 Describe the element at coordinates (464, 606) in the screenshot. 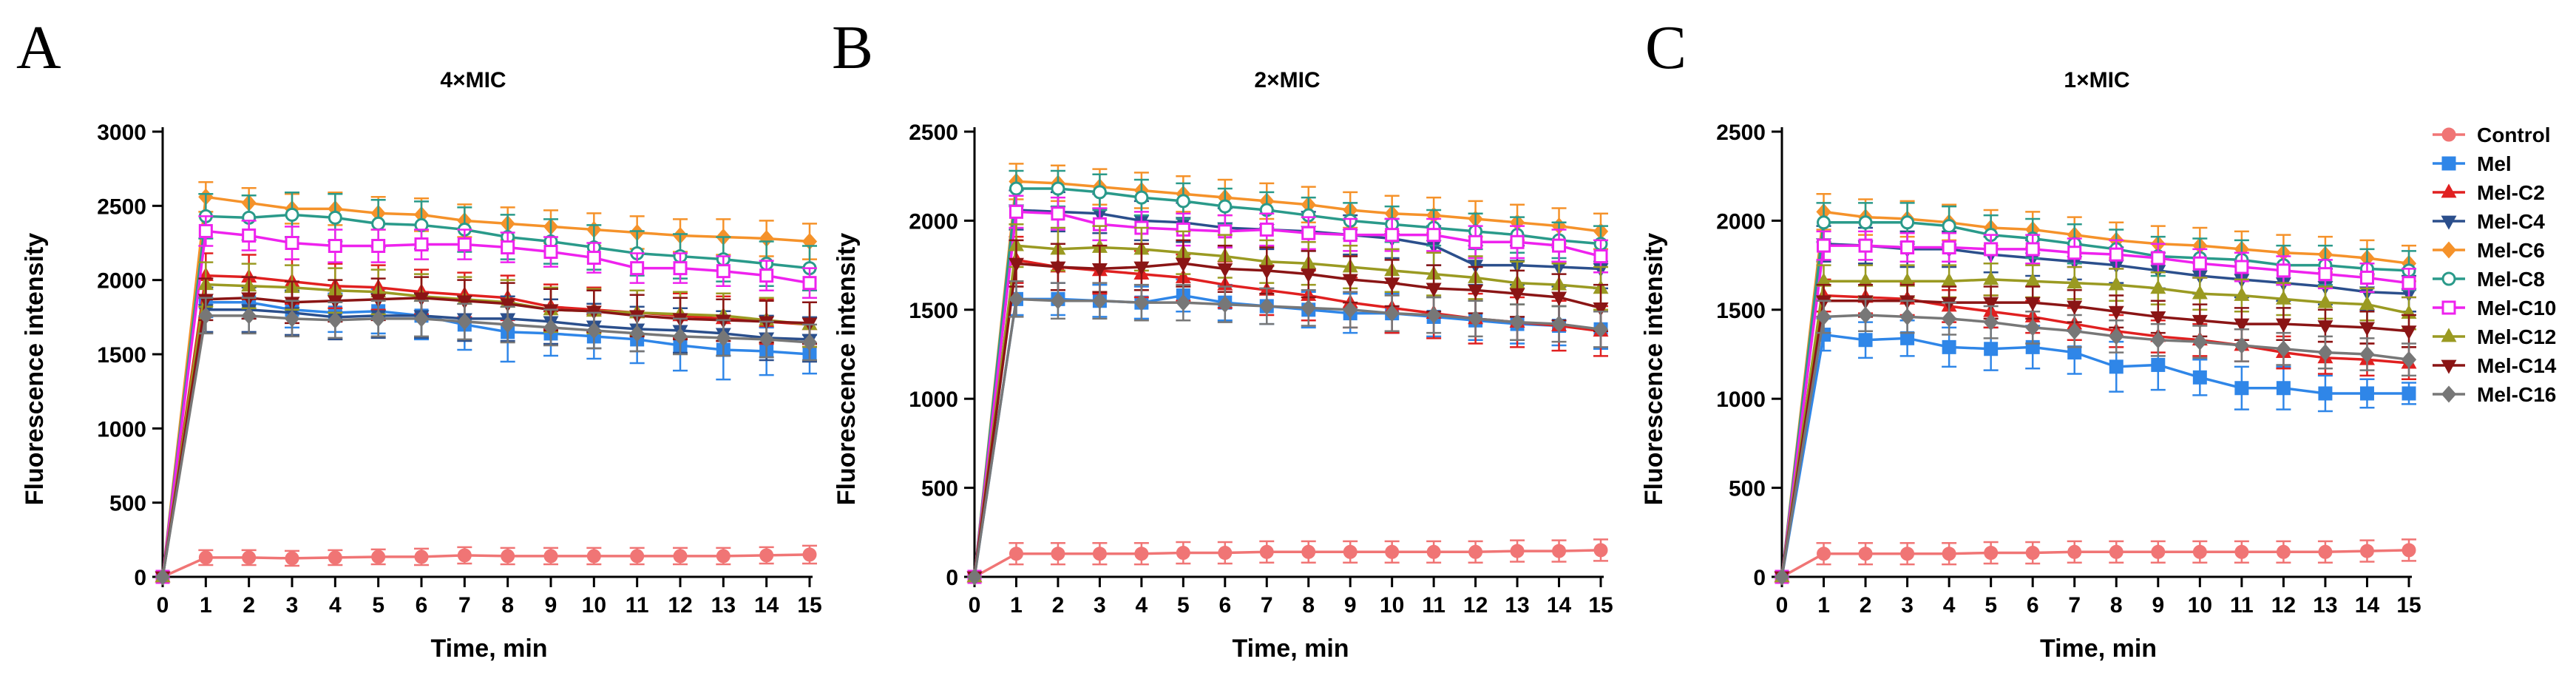

I see `x-tick-label: 7` at that location.